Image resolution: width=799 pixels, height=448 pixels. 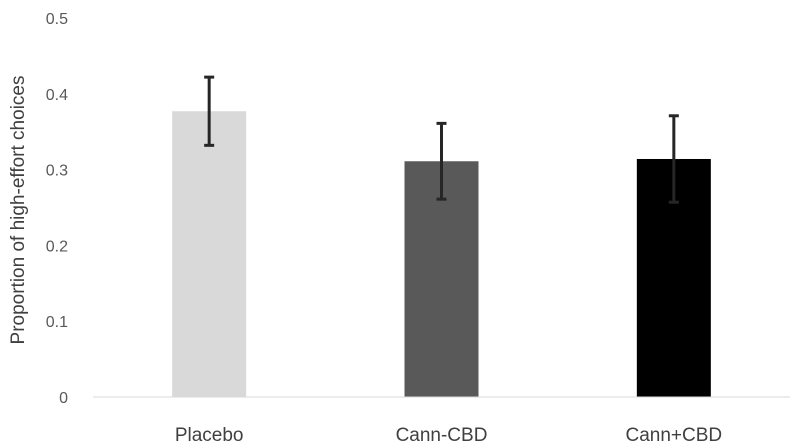 I want to click on y-tick-label: 0.3, so click(x=57, y=171).